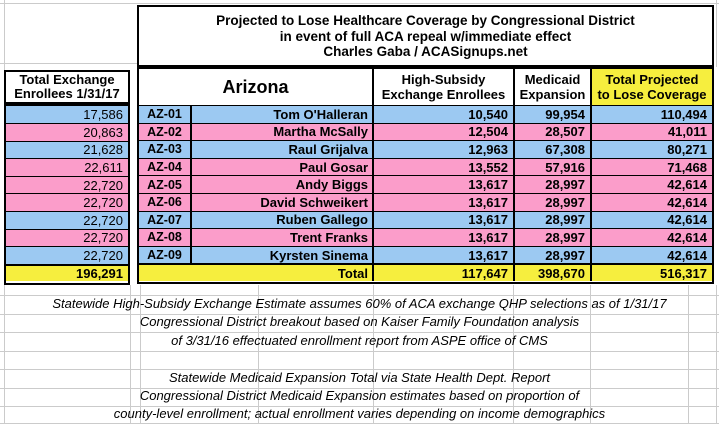 The image size is (719, 424). What do you see at coordinates (551, 132) in the screenshot?
I see `medicaid-cell: 28,507` at bounding box center [551, 132].